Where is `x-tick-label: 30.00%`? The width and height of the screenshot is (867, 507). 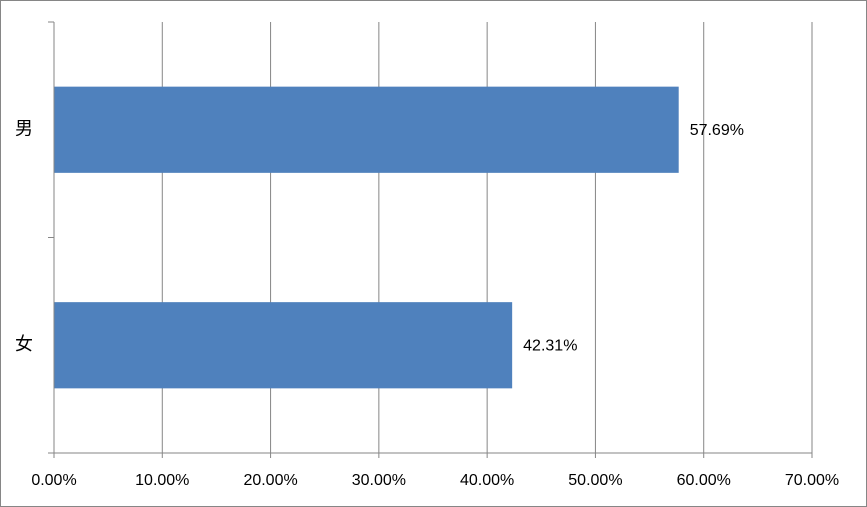
x-tick-label: 30.00% is located at coordinates (379, 480).